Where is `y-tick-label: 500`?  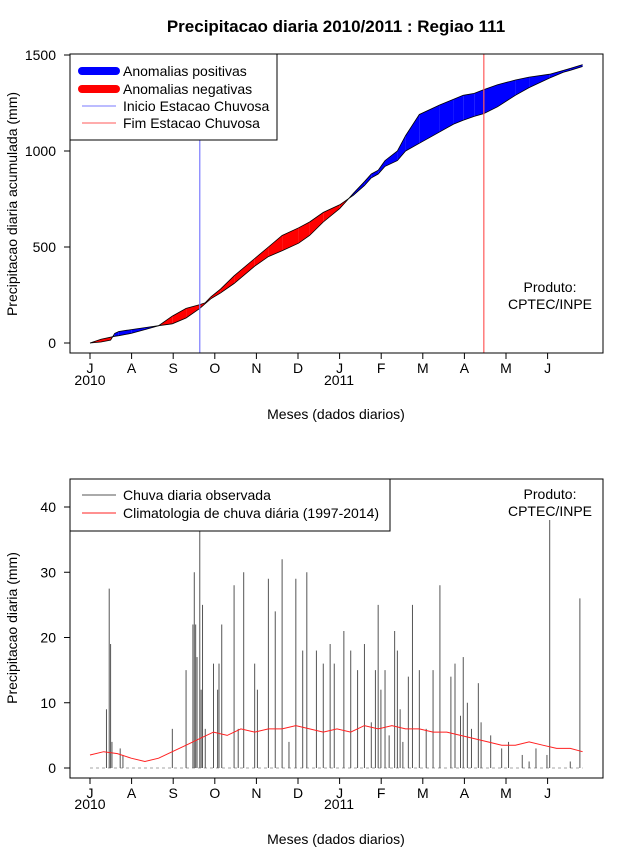 y-tick-label: 500 is located at coordinates (45, 247).